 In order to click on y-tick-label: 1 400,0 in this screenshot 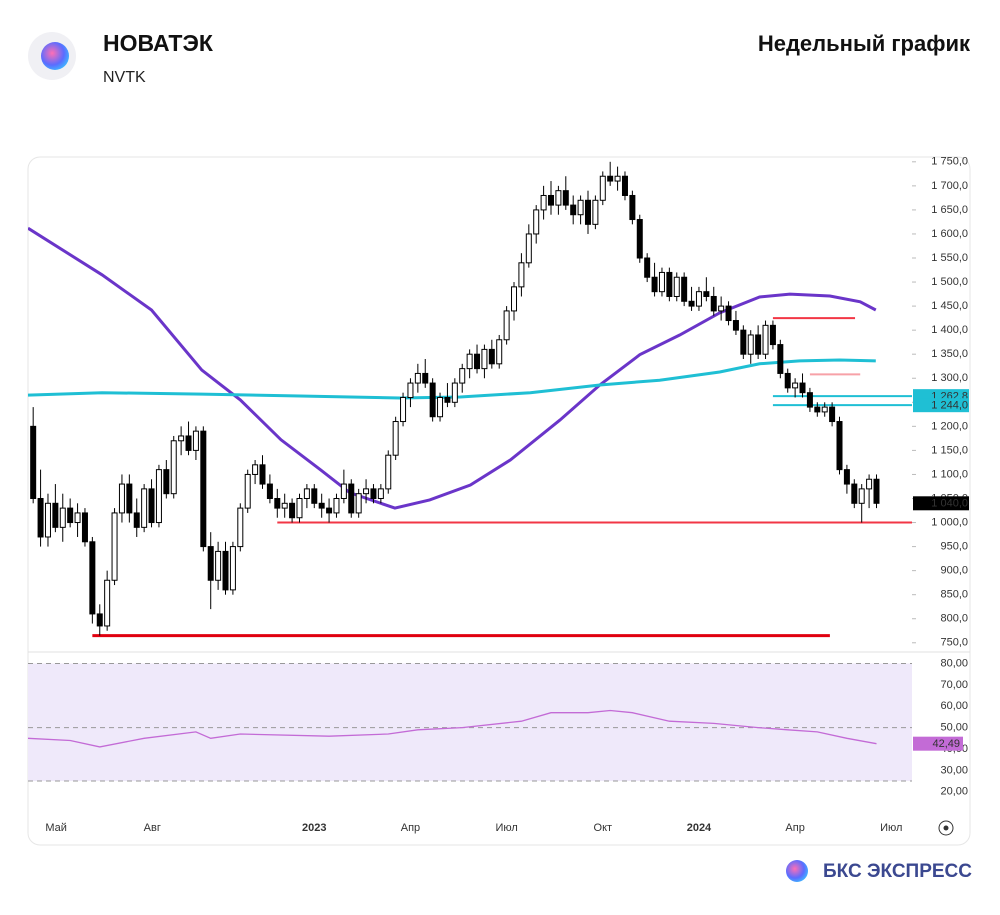, I will do `click(949, 330)`.